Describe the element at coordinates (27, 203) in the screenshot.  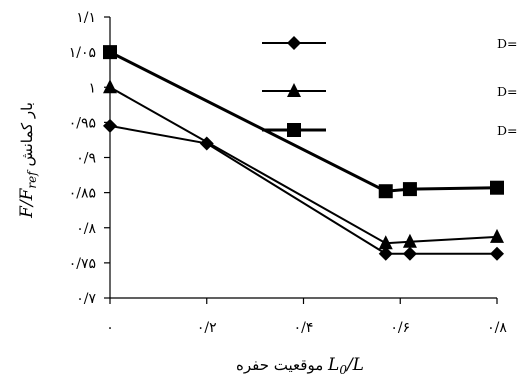
I see `y-axis-label-symbol: F/F` at that location.